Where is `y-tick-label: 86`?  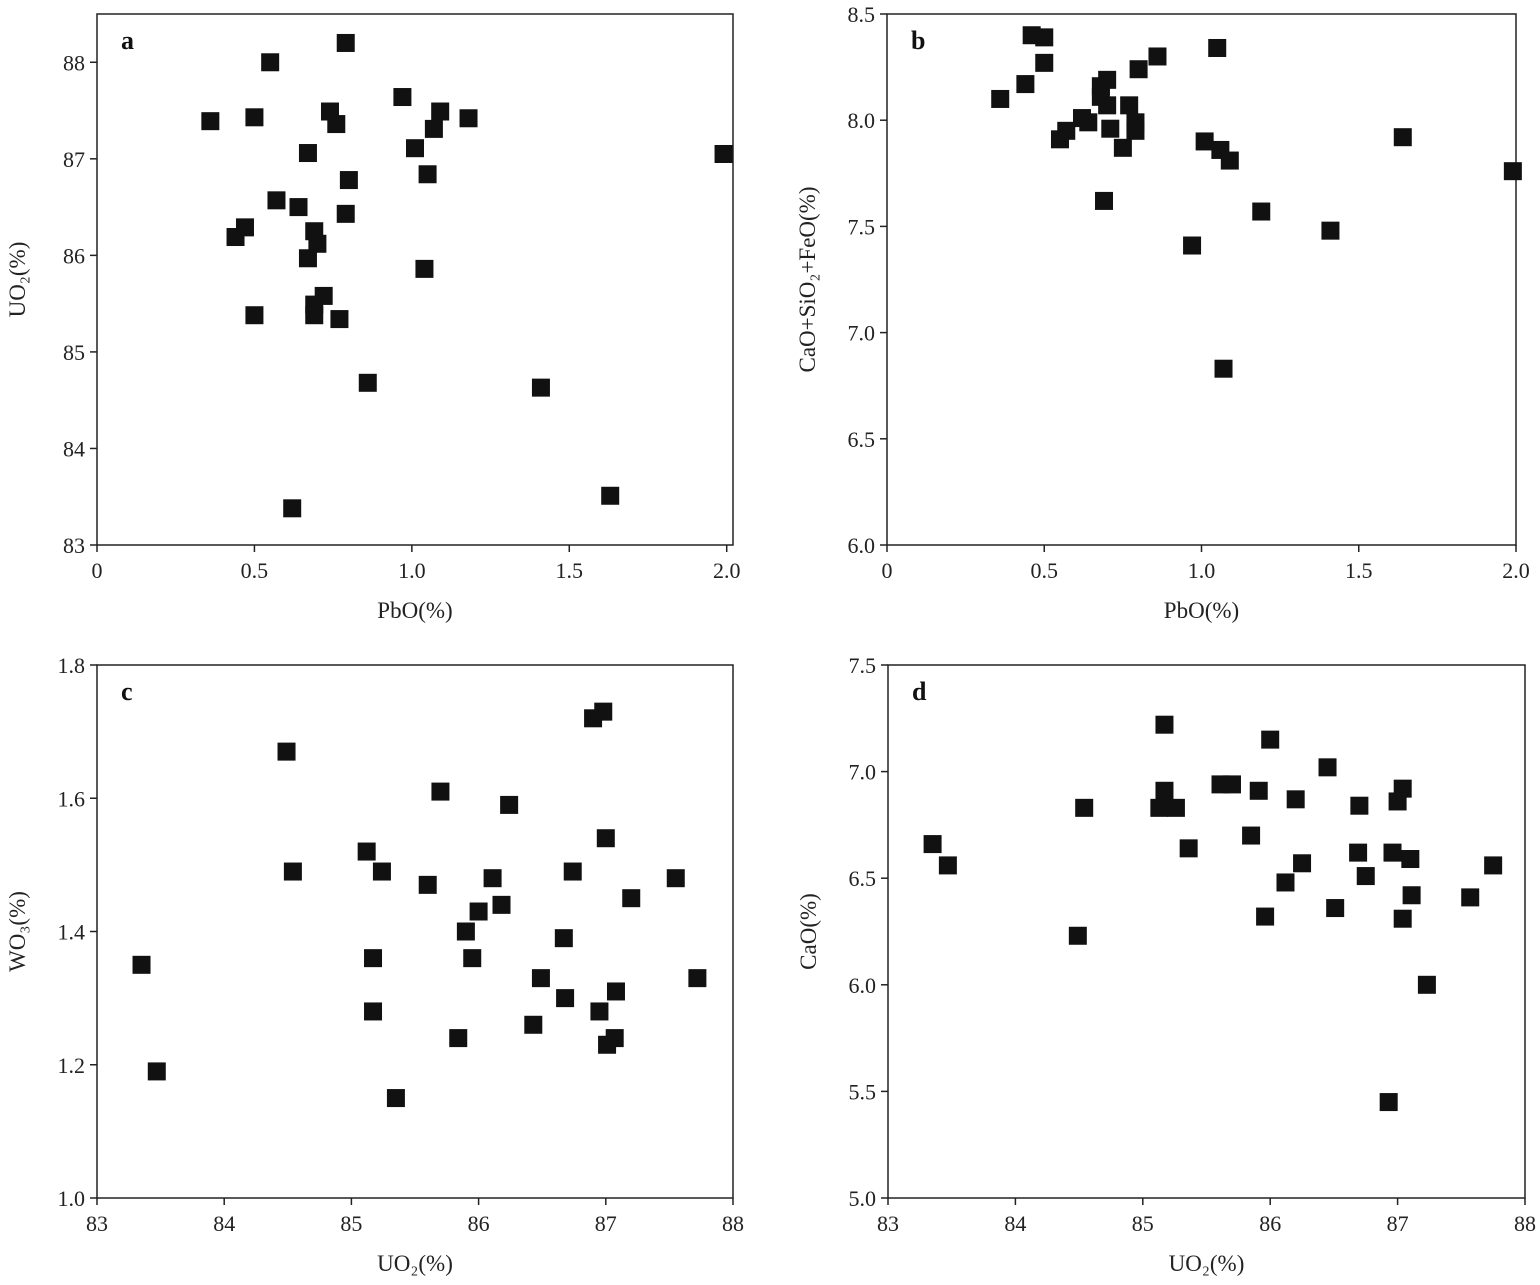
y-tick-label: 86 is located at coordinates (74, 255).